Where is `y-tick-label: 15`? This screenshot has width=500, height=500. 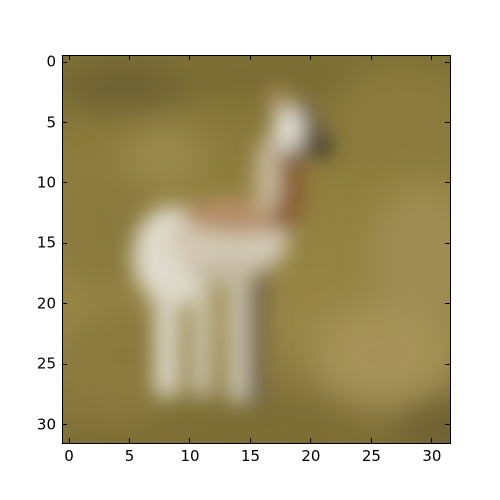 y-tick-label: 15 is located at coordinates (46, 242).